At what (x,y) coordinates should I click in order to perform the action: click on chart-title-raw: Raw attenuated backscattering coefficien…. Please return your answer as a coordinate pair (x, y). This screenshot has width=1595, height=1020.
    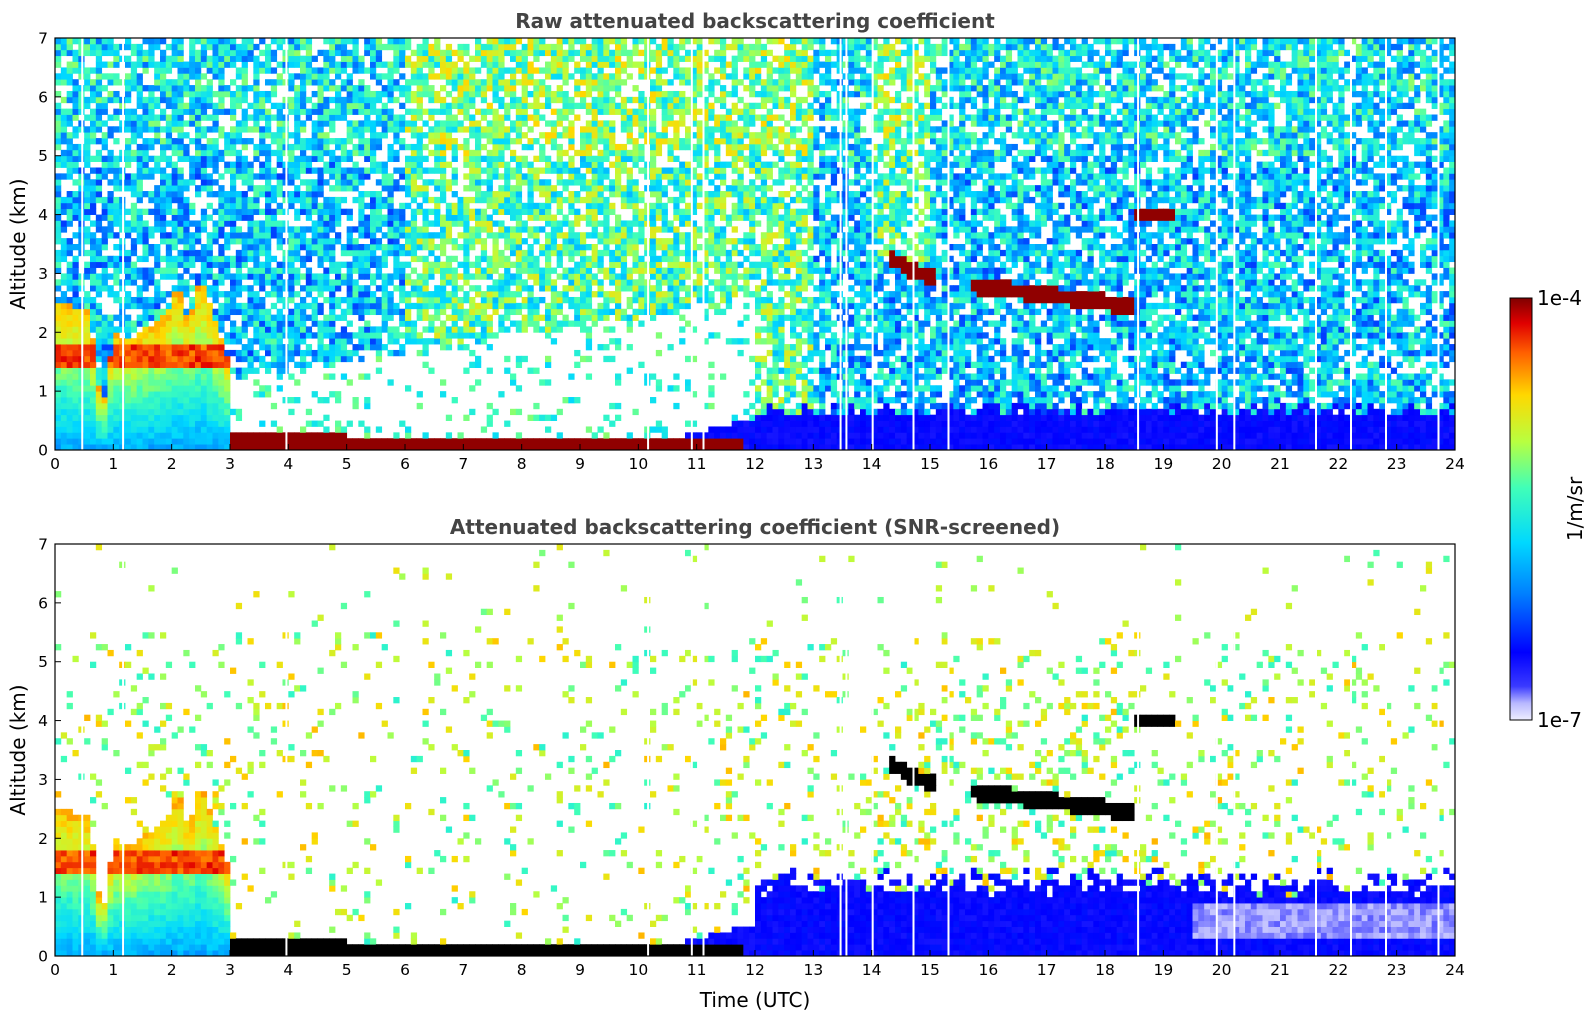
    Looking at the image, I should click on (755, 21).